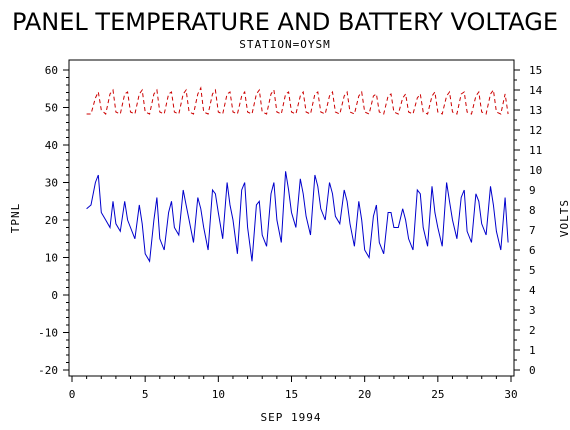  What do you see at coordinates (51, 258) in the screenshot?
I see `y-left-tick-label: 10` at bounding box center [51, 258].